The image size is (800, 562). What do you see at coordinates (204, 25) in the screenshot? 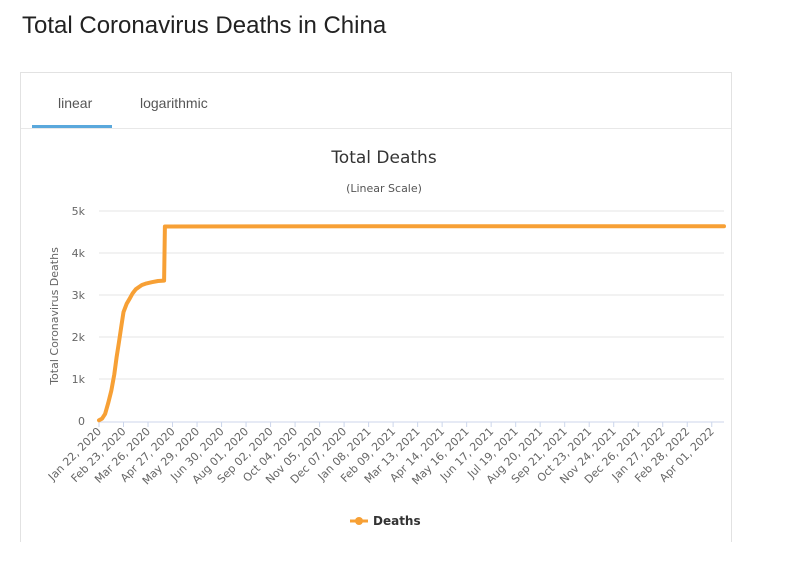
I see `page-title: Total Coronavirus Deaths in China` at bounding box center [204, 25].